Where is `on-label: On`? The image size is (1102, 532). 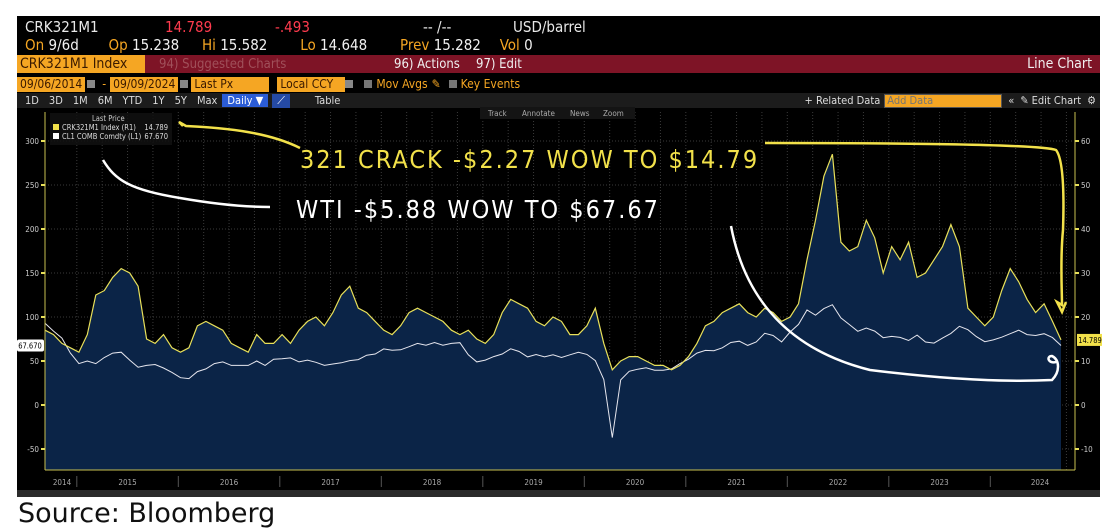 on-label: On is located at coordinates (35, 45).